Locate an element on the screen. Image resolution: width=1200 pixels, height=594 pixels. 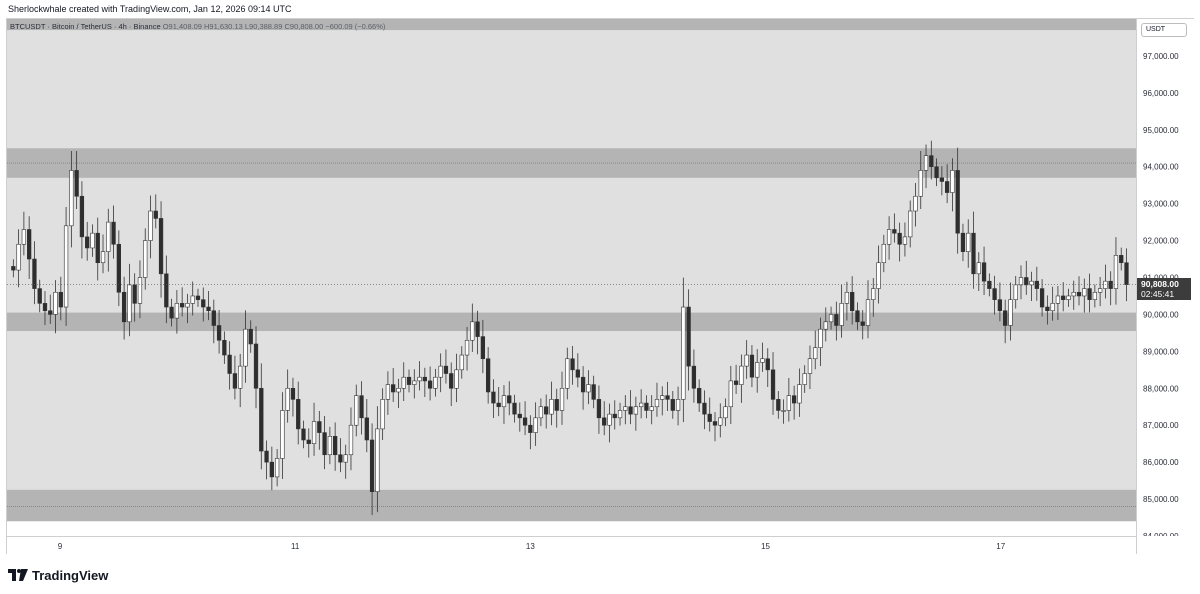
currency-button: USDT is located at coordinates (1164, 30).